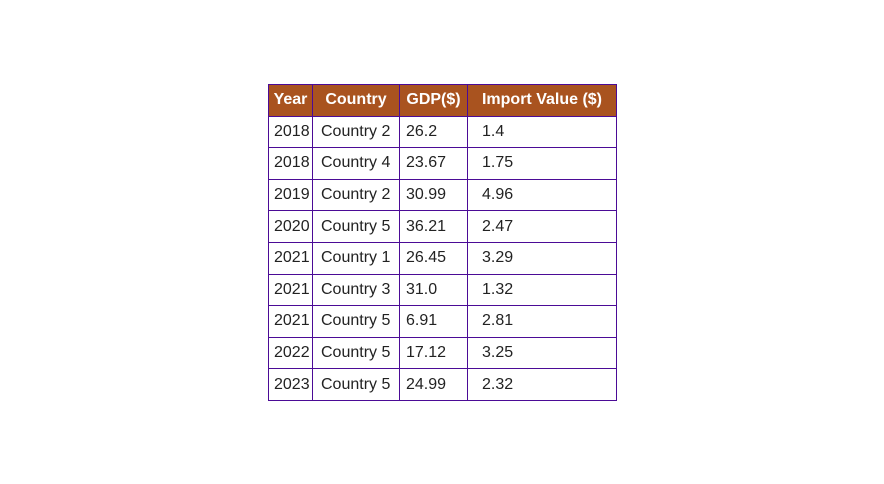 The width and height of the screenshot is (884, 484). Describe the element at coordinates (356, 258) in the screenshot. I see `cell-country: Country 1` at that location.